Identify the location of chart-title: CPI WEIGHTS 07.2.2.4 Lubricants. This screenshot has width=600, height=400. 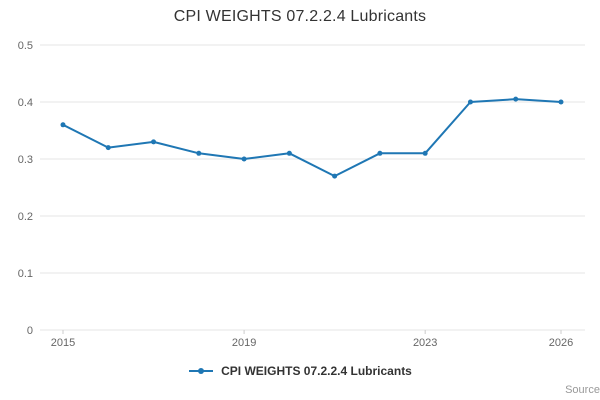
(300, 16).